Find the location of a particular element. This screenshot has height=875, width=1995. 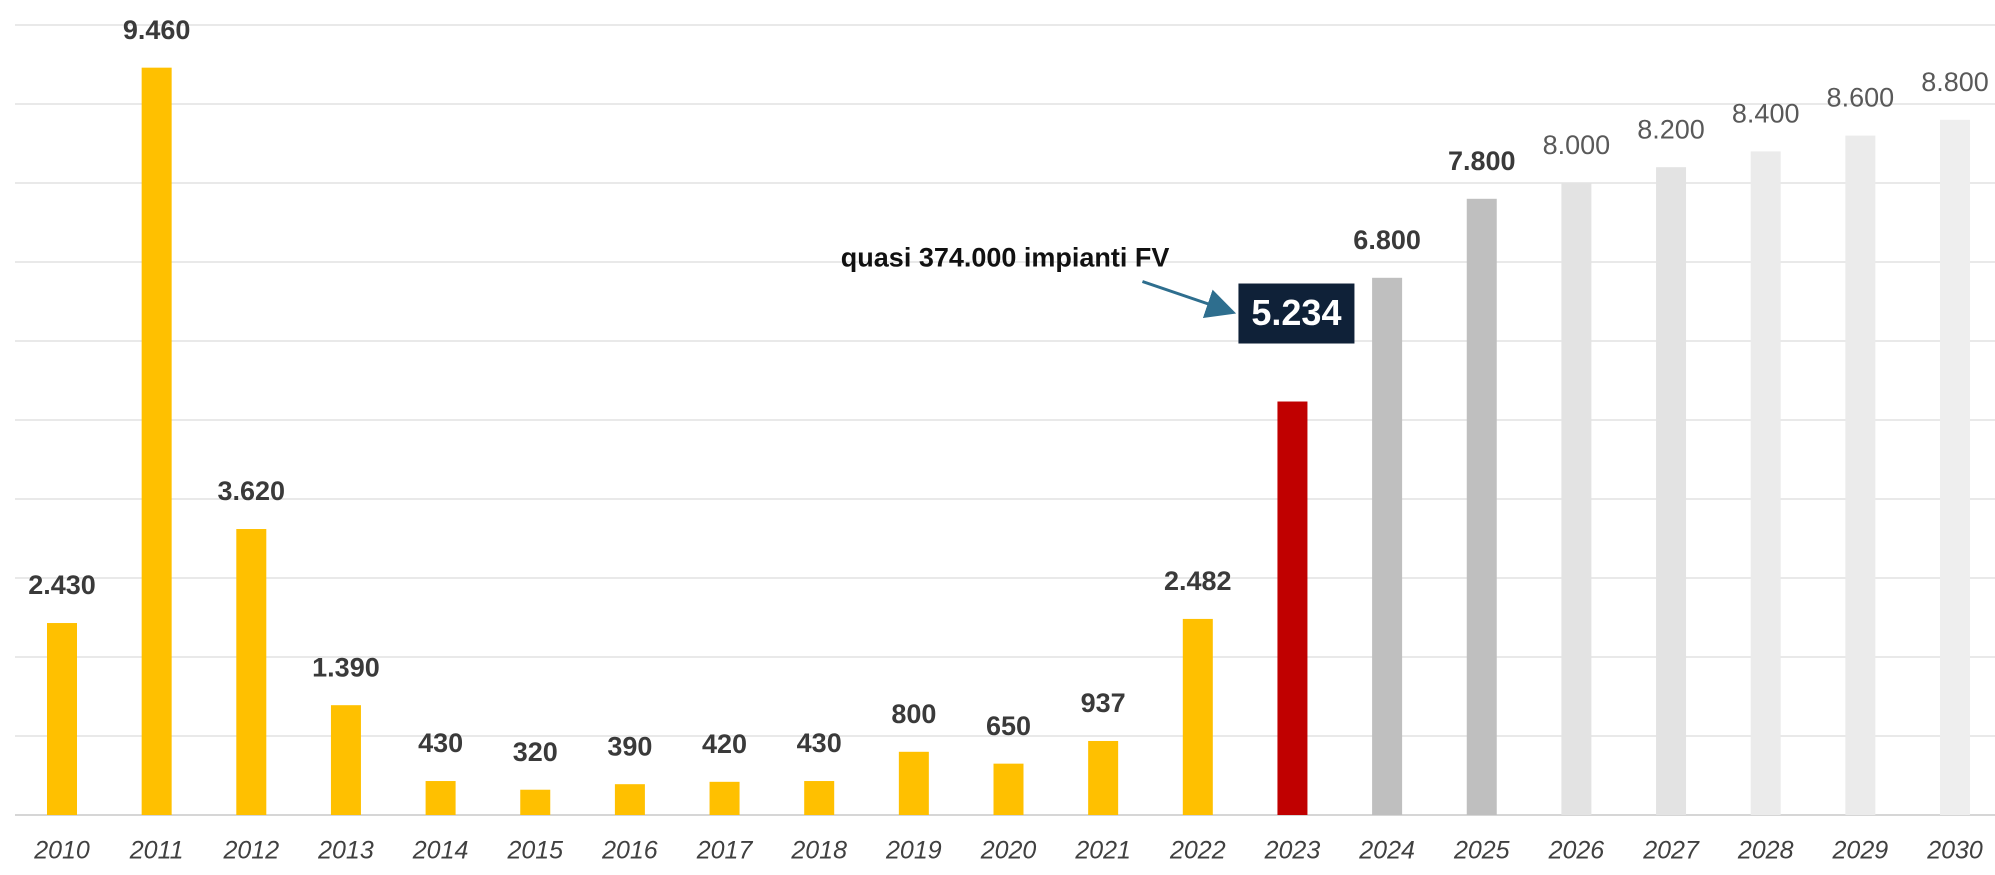

x-tick-label: 2025 is located at coordinates (1481, 851).